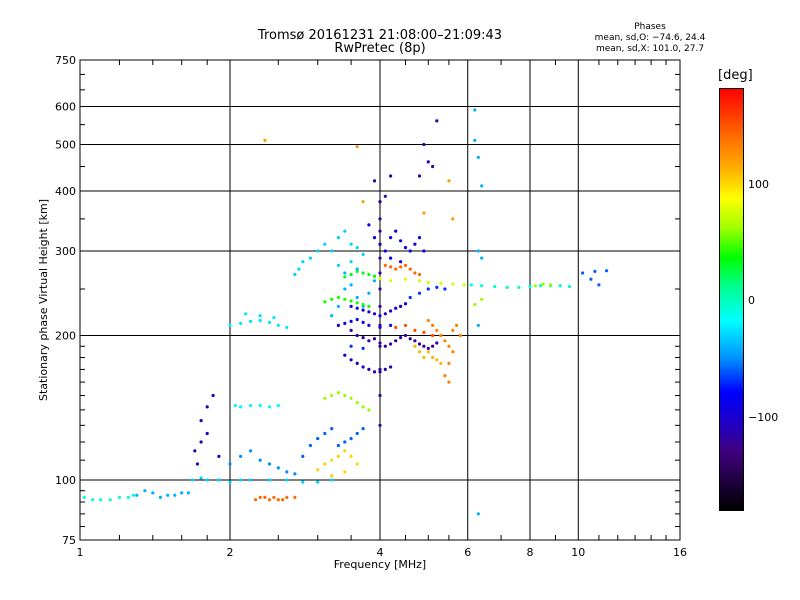  Describe the element at coordinates (80, 552) in the screenshot. I see `x-tick-label: 1` at that location.